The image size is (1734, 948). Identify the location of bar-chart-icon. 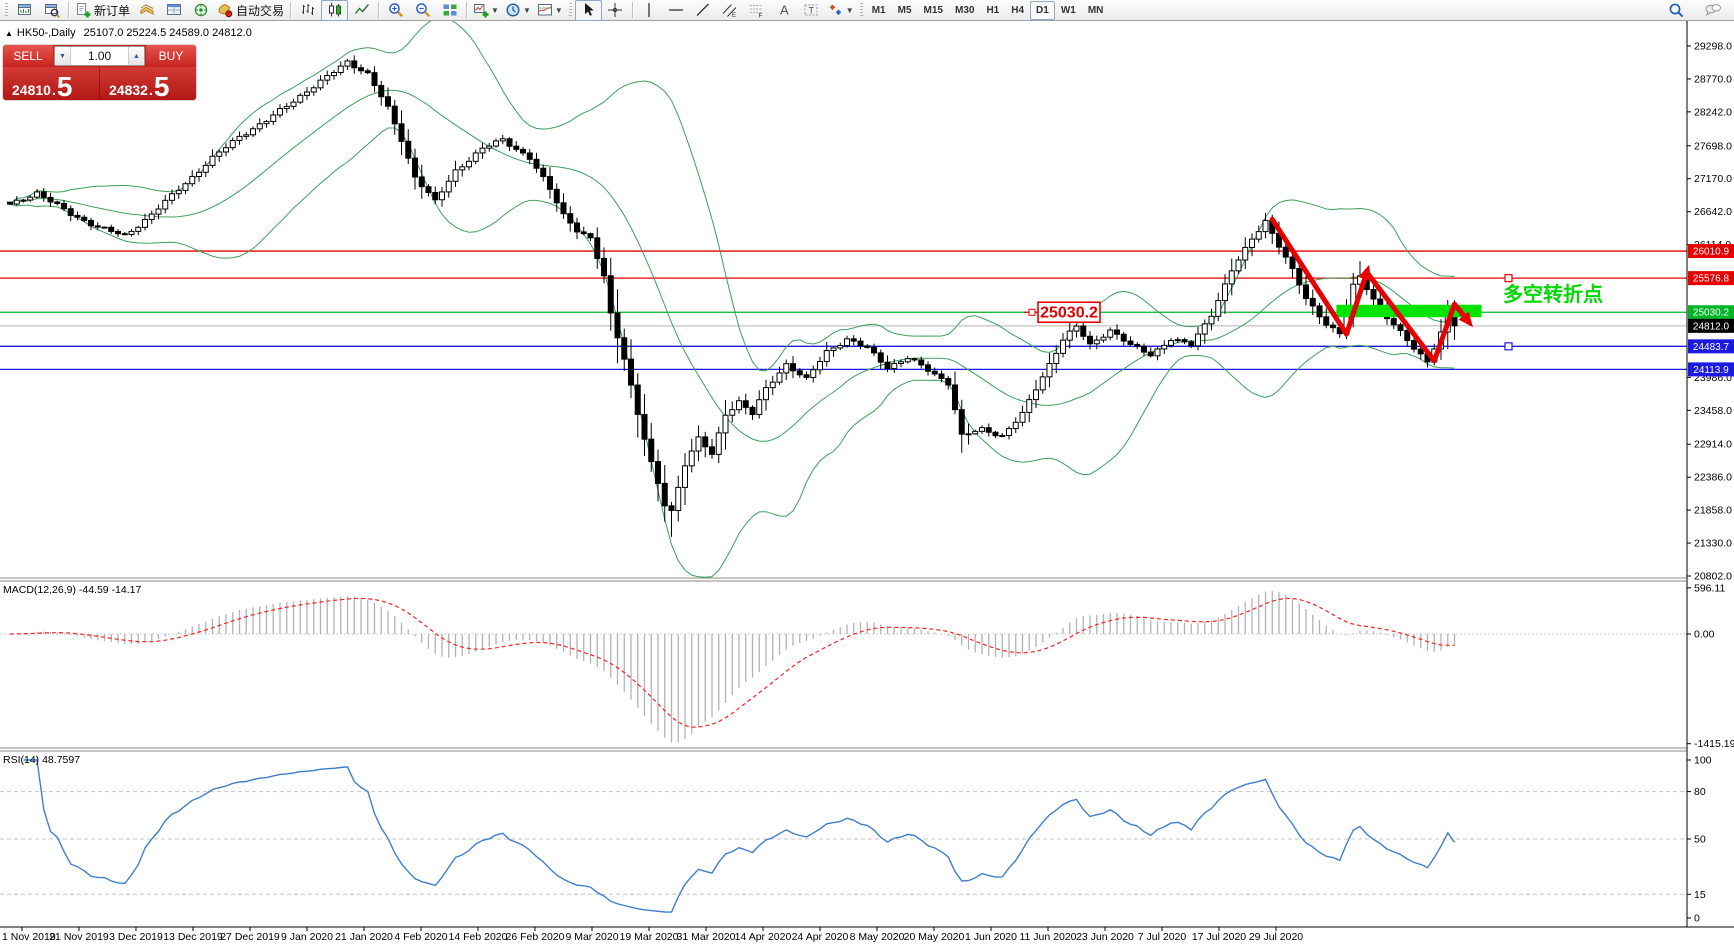
(307, 10).